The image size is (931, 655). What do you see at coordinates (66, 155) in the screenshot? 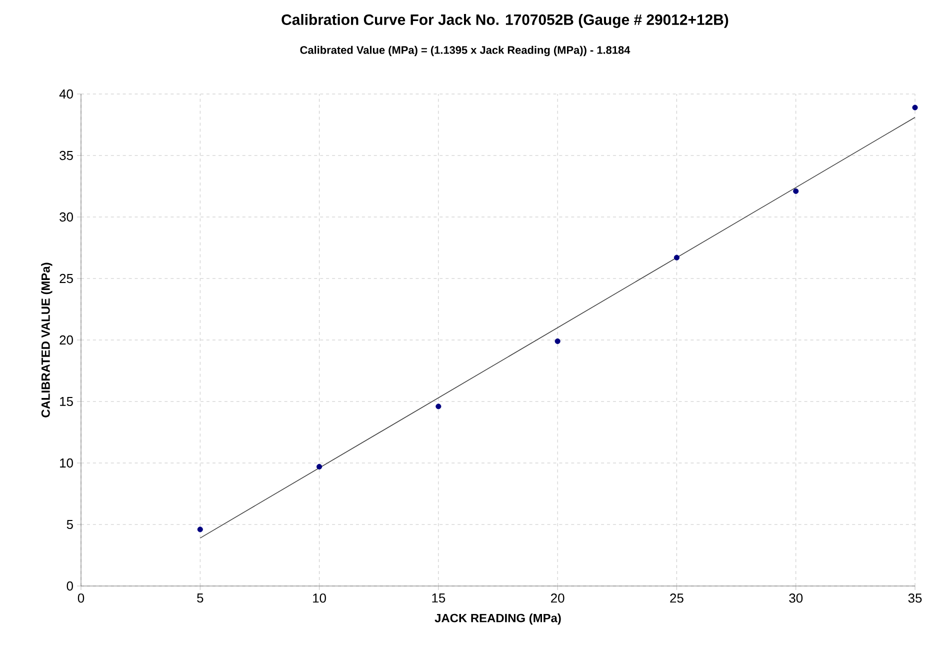
I see `y-tick-label: 35` at bounding box center [66, 155].